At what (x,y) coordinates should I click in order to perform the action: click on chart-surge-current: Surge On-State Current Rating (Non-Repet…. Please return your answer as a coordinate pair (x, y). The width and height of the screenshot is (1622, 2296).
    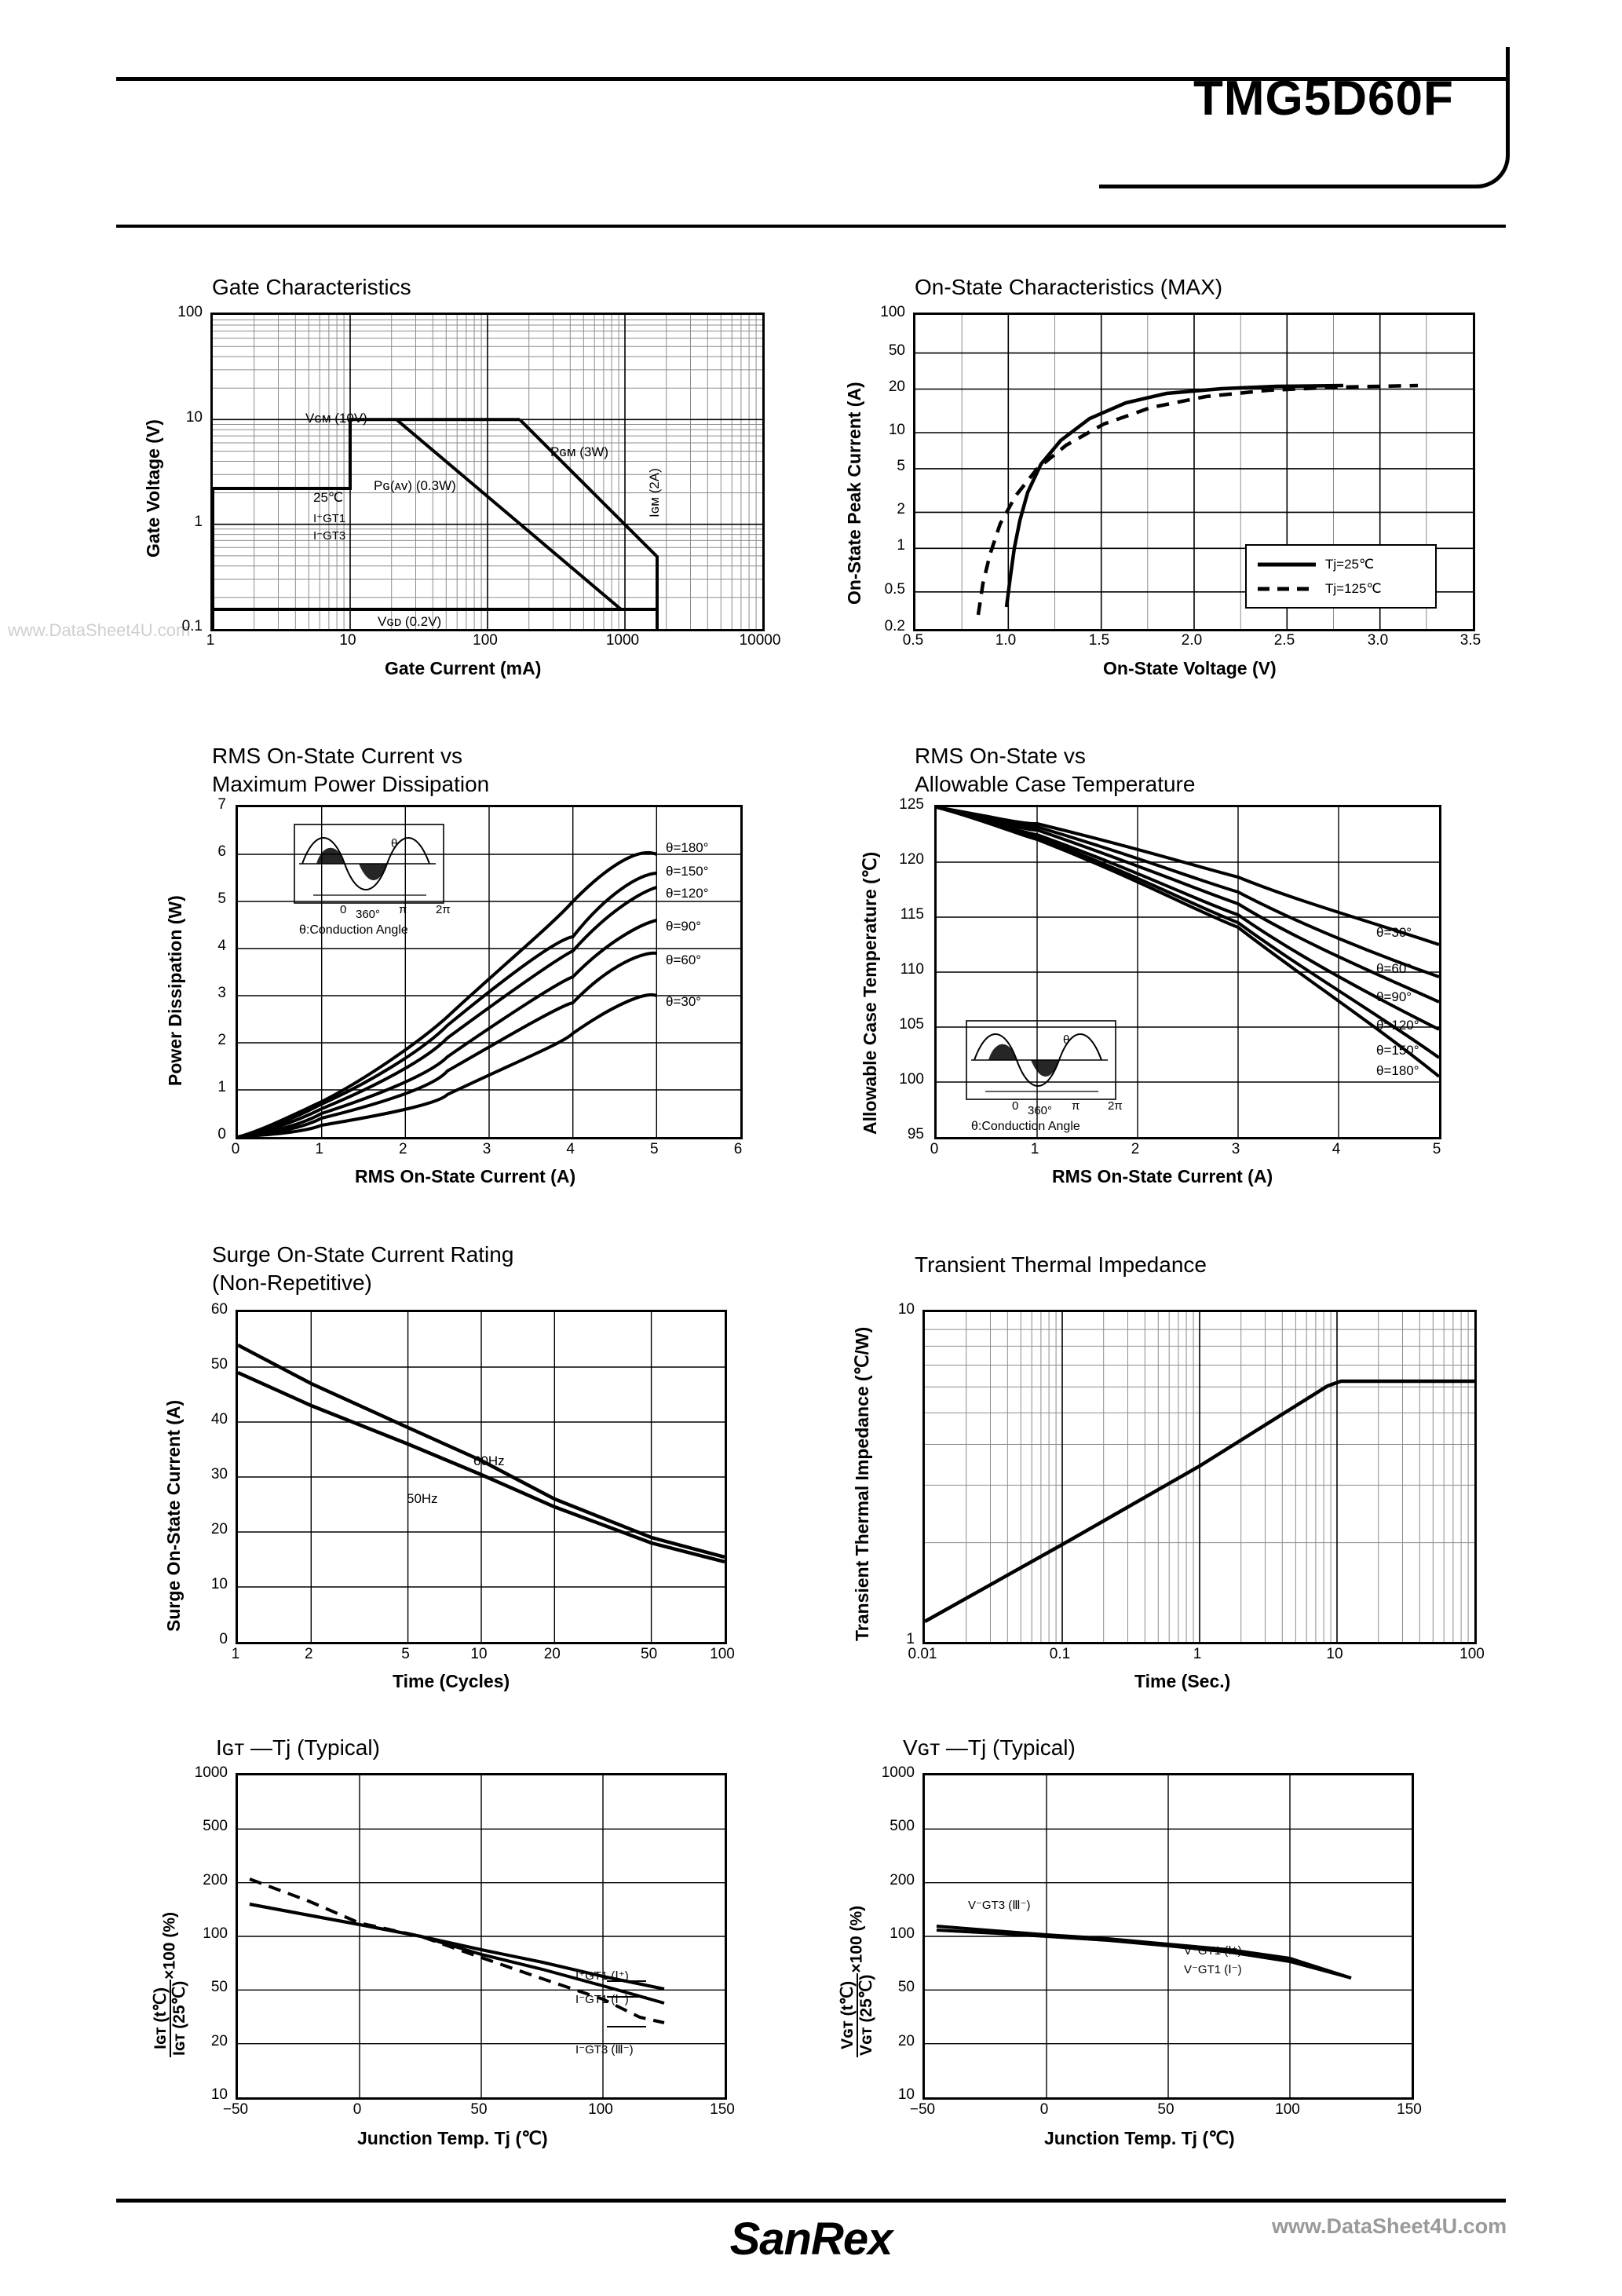
    Looking at the image, I should click on (483, 1476).